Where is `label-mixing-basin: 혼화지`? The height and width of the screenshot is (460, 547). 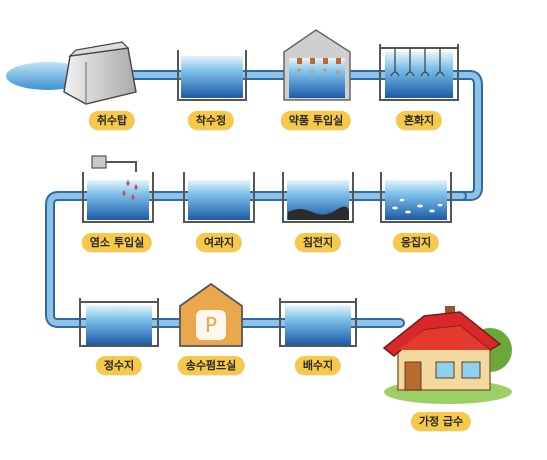 label-mixing-basin: 혼화지 is located at coordinates (419, 120).